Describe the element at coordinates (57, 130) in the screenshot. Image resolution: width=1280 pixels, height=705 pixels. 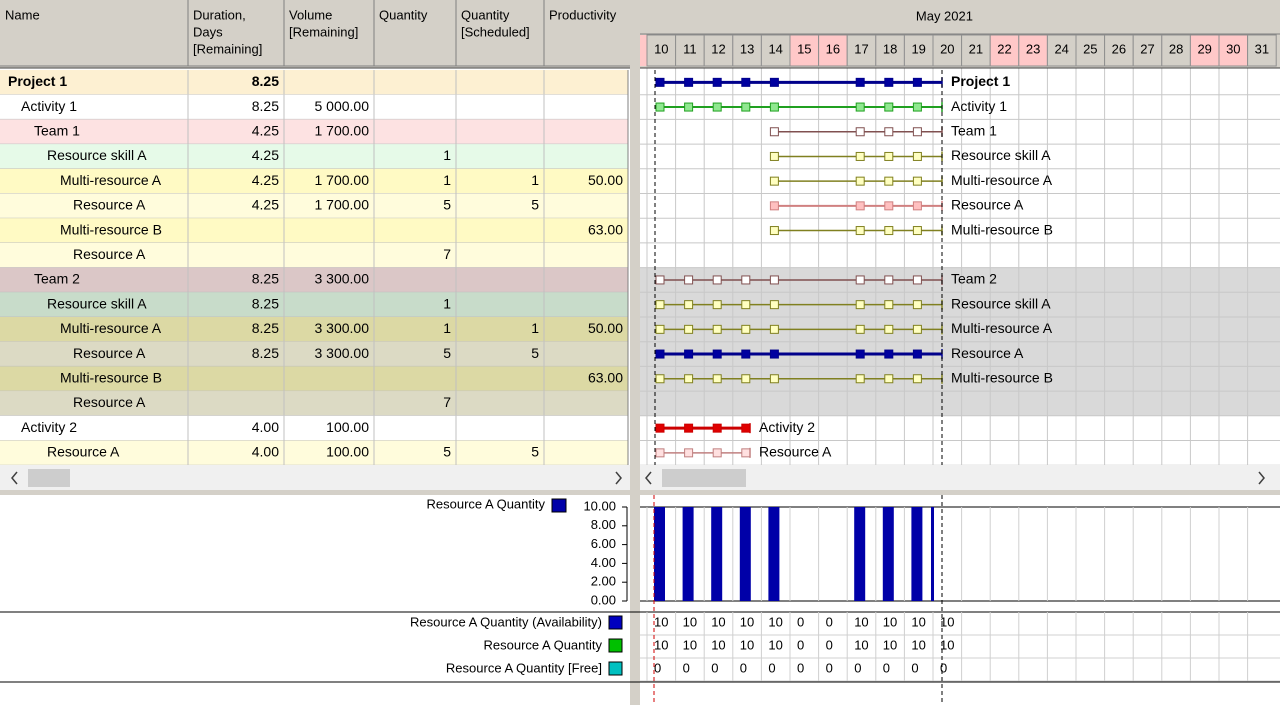
I see `row-name: Team 1` at that location.